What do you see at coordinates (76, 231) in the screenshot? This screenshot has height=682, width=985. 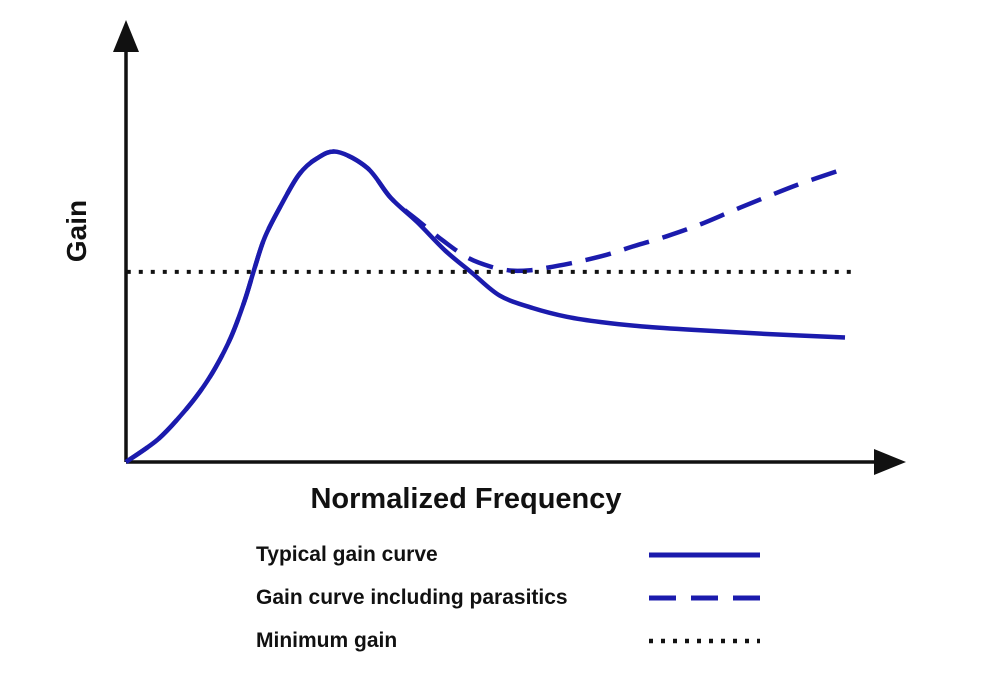 I see `y-axis-label: Gain` at bounding box center [76, 231].